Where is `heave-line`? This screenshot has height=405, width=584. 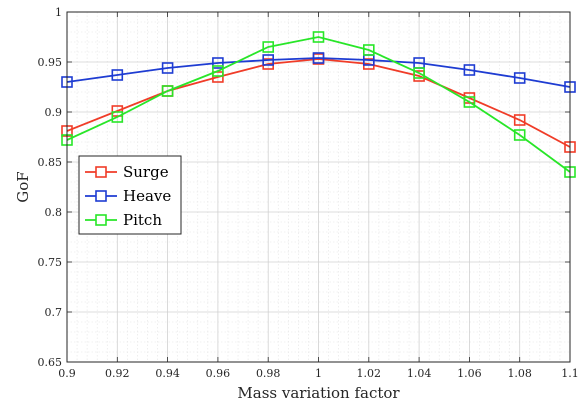 heave-line is located at coordinates (318, 72).